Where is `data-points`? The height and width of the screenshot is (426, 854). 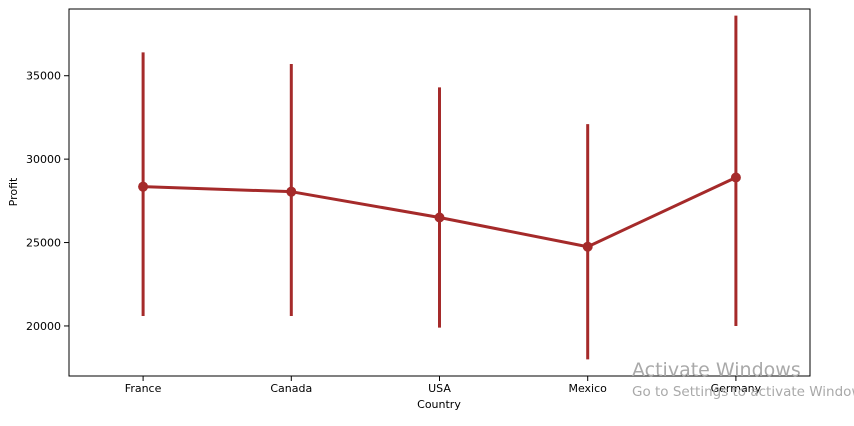 data-points is located at coordinates (439, 212).